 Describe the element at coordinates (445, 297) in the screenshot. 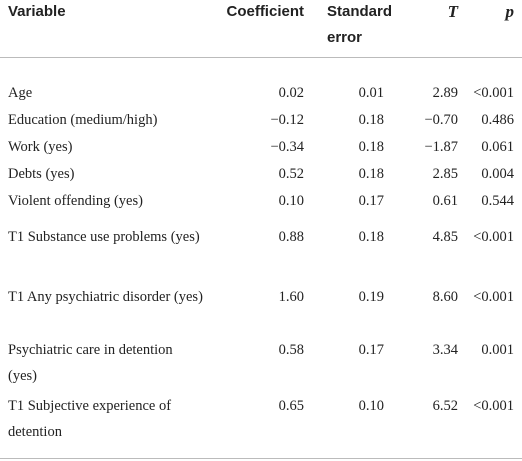

I see `value-cell: 8.60` at that location.